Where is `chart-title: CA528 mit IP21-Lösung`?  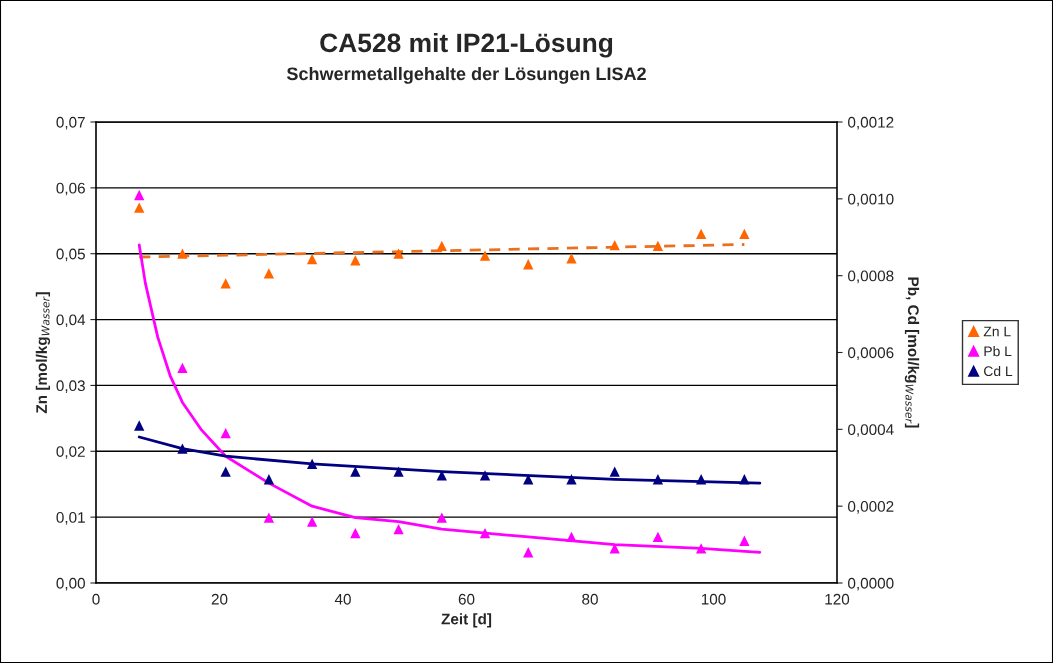
chart-title: CA528 mit IP21-Lösung is located at coordinates (466, 45).